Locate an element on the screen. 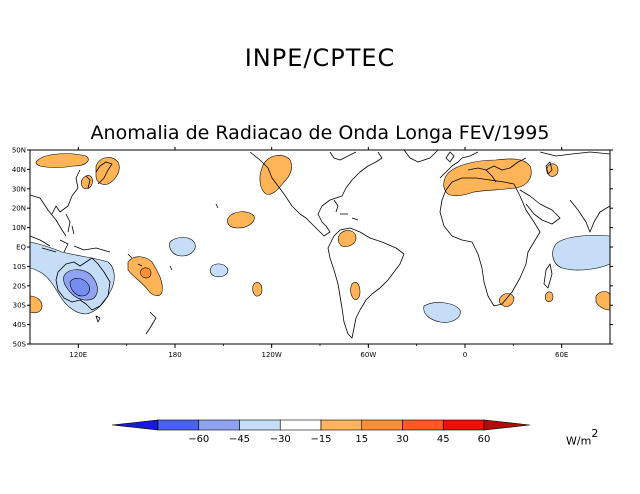  coastline-florida is located at coordinates (336, 206).